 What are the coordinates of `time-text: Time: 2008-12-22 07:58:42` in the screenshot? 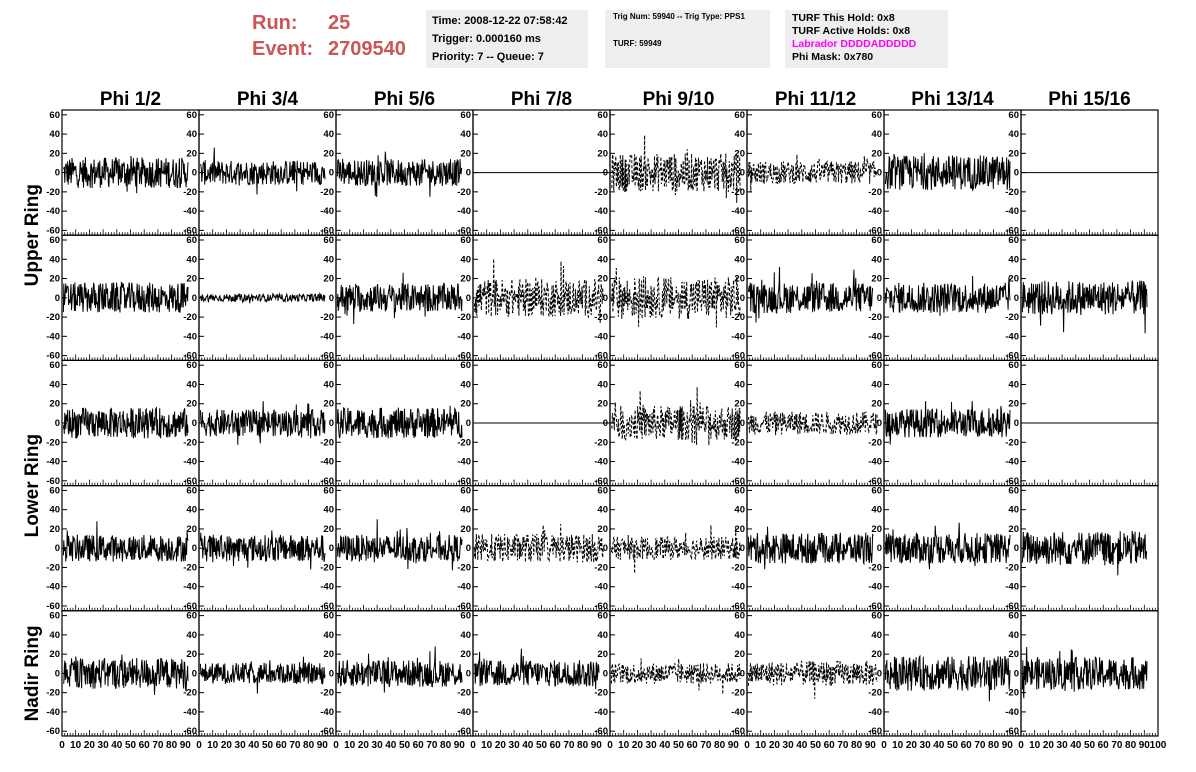 It's located at (500, 21).